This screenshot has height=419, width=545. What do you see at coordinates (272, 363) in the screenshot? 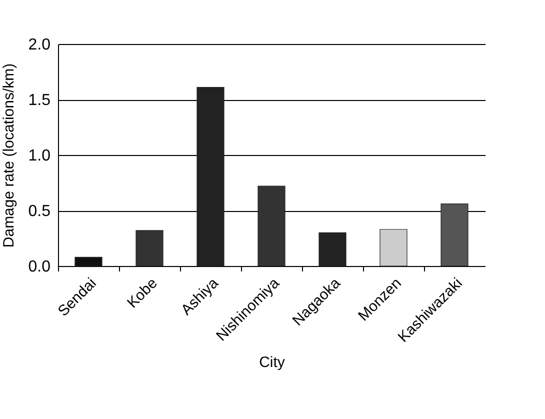
I see `x-axis-title: City` at bounding box center [272, 363].